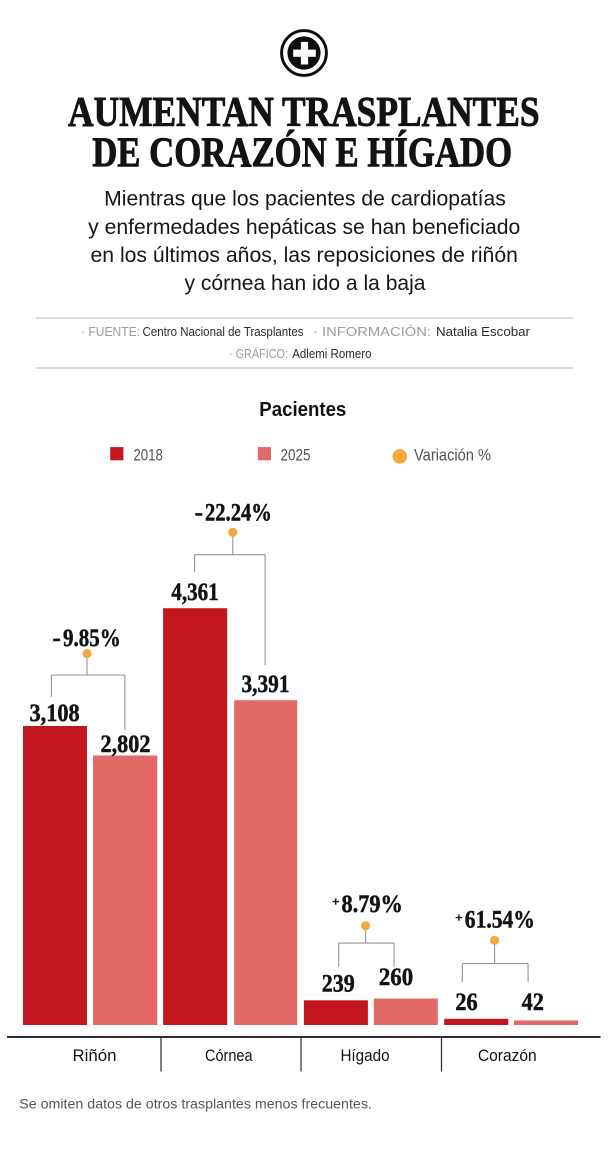 Image resolution: width=610 pixels, height=1149 pixels. I want to click on svg-text: Hígado, so click(364, 1055).